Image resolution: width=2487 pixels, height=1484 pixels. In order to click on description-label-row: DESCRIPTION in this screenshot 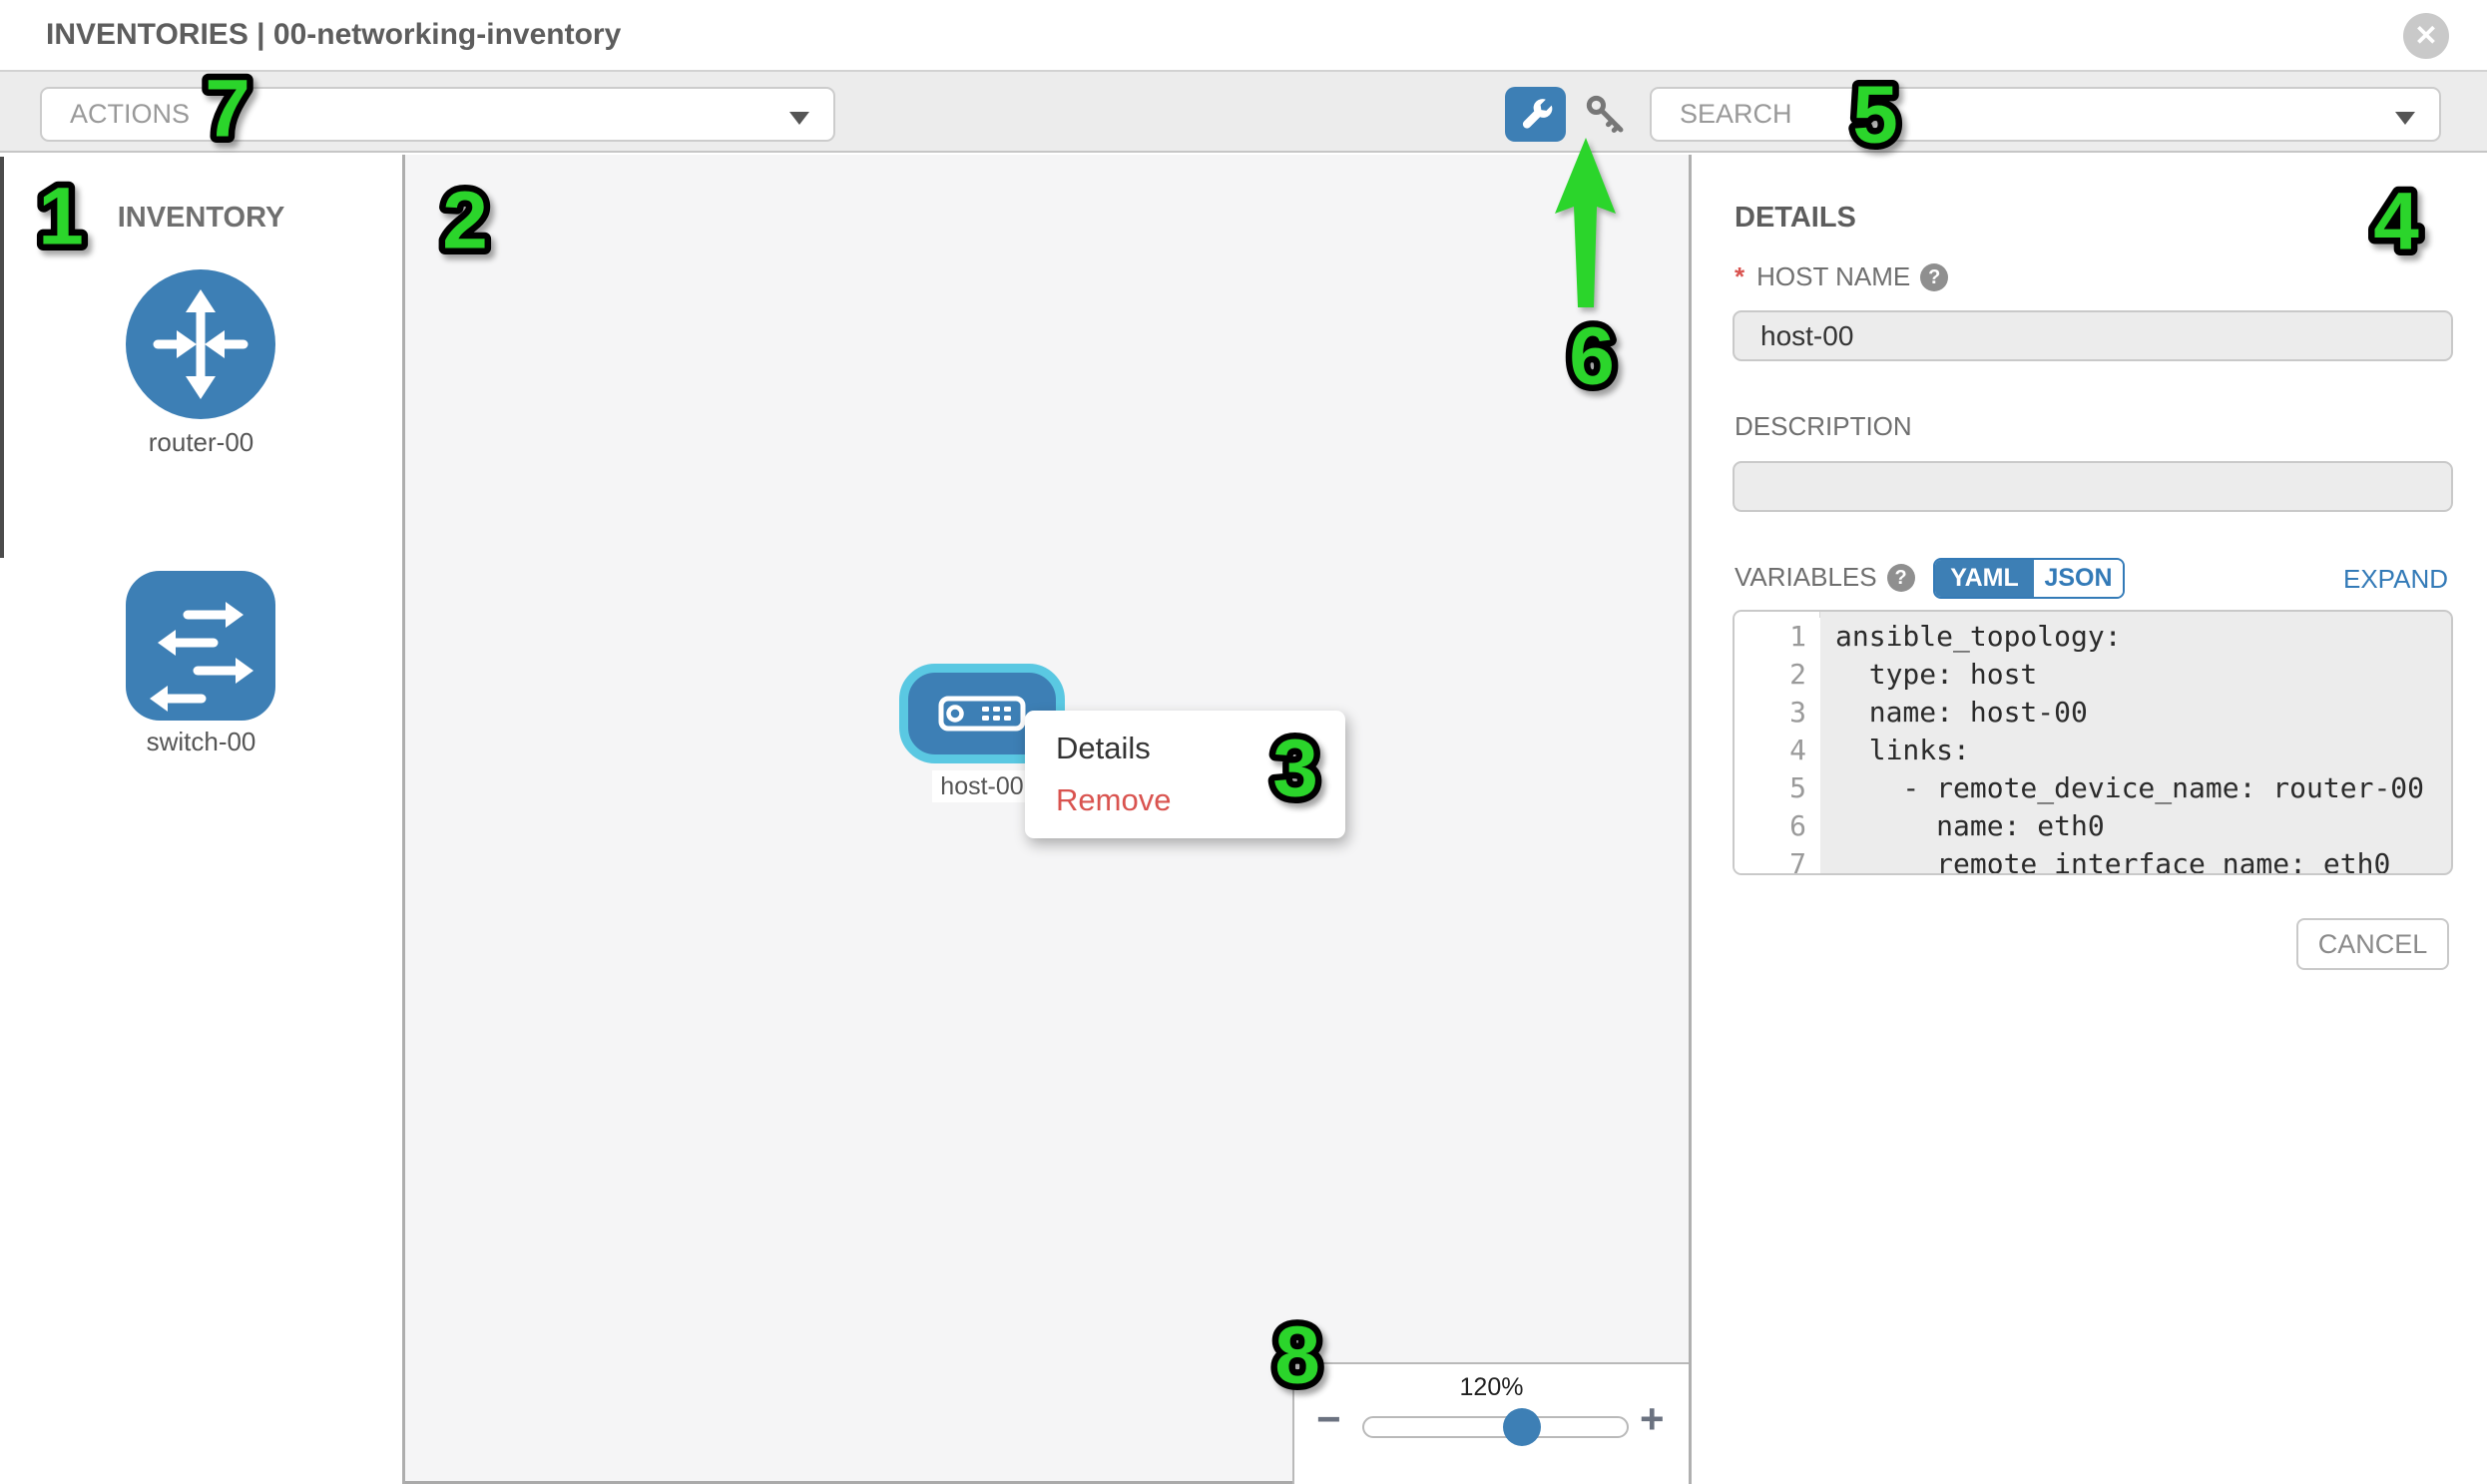, I will do `click(1823, 426)`.